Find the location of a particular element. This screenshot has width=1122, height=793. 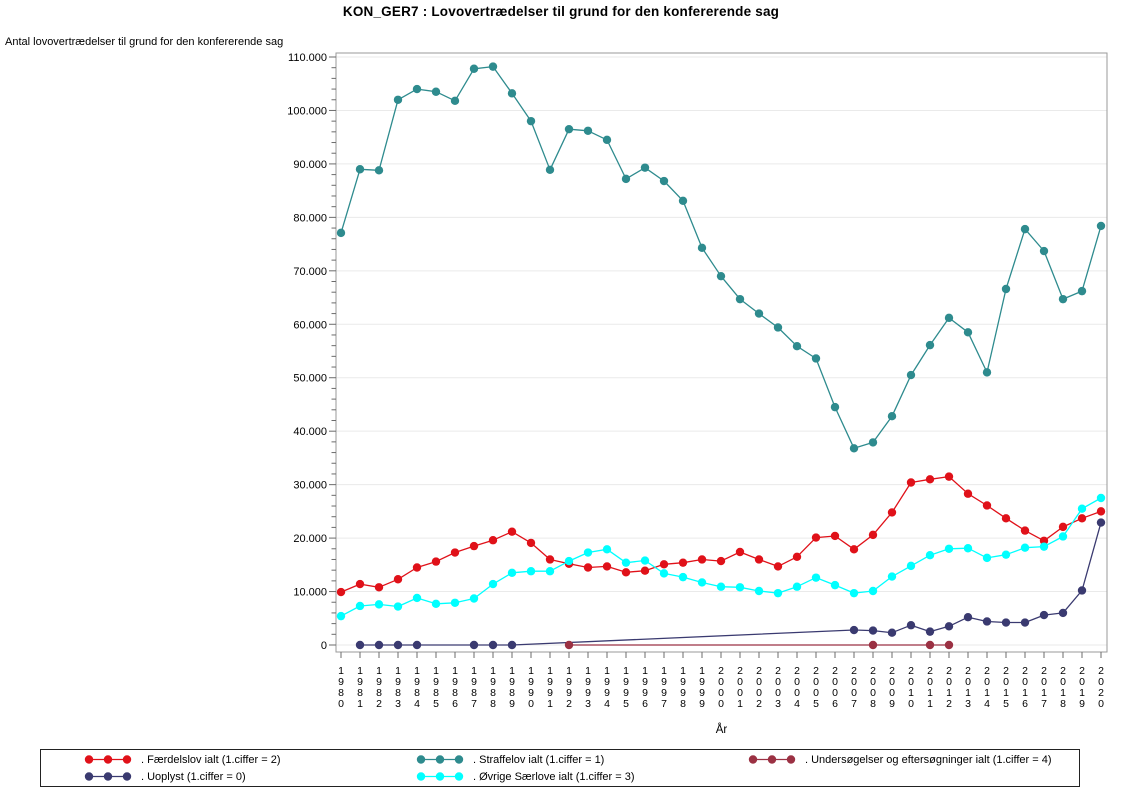

legend-entry: . Straffelov ialt (1.ciffer = 1) is located at coordinates (581, 760).